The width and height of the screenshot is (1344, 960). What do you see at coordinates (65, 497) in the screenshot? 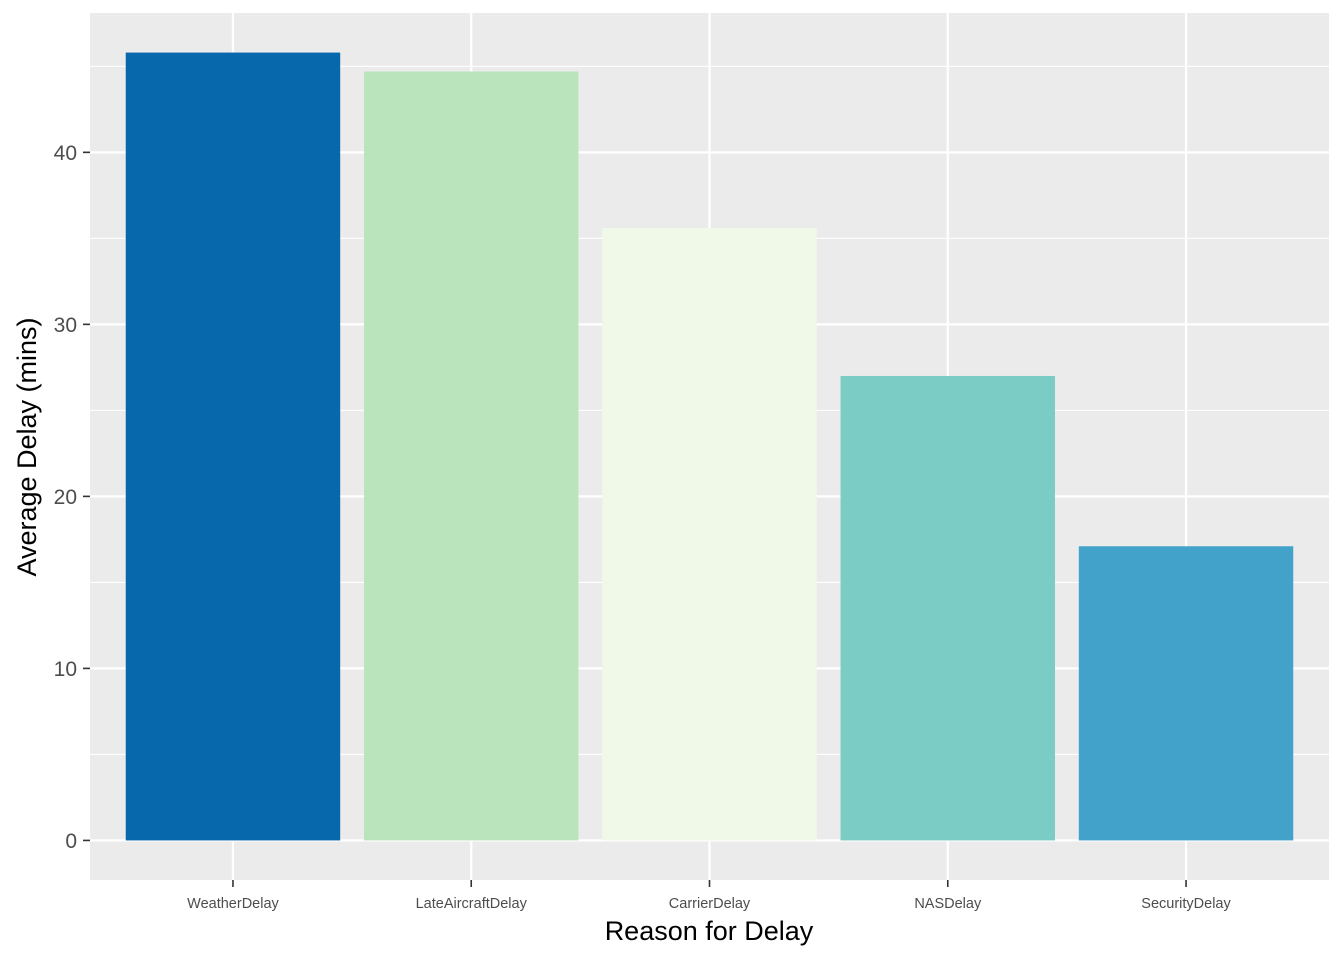
I see `y-tick-label: 20` at bounding box center [65, 497].